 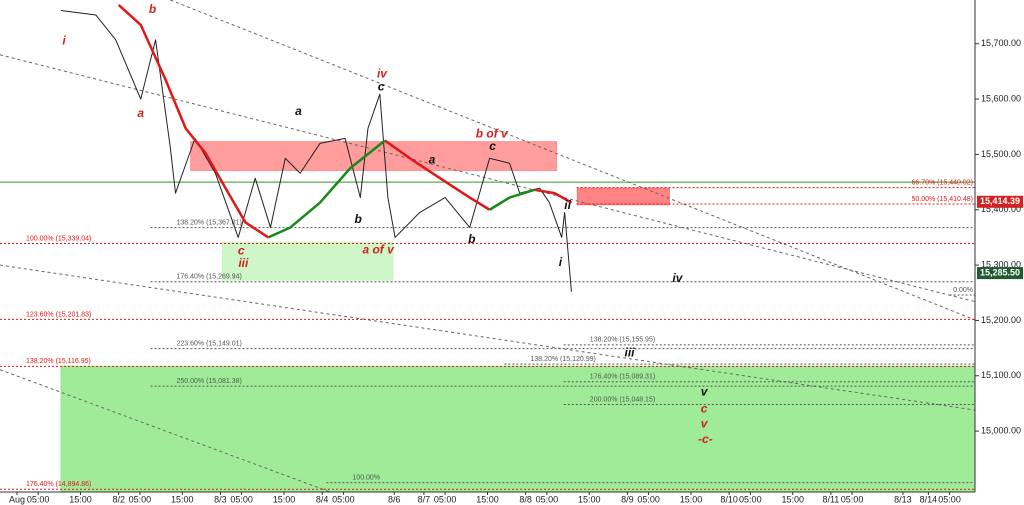 What do you see at coordinates (627, 499) in the screenshot?
I see `x-tick-label: 8/9` at bounding box center [627, 499].